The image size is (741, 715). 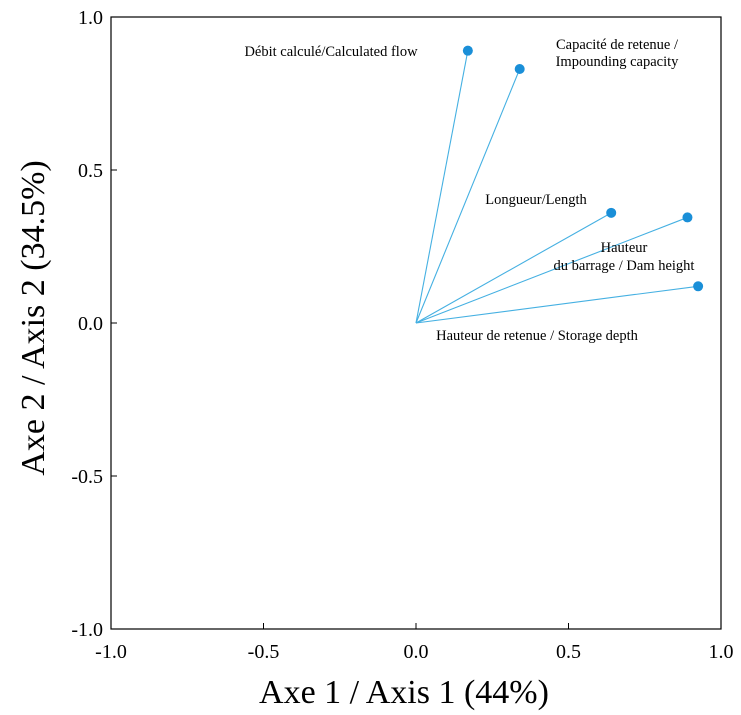 What do you see at coordinates (331, 52) in the screenshot?
I see `vector-label: Débit calculé/Calculated flow` at bounding box center [331, 52].